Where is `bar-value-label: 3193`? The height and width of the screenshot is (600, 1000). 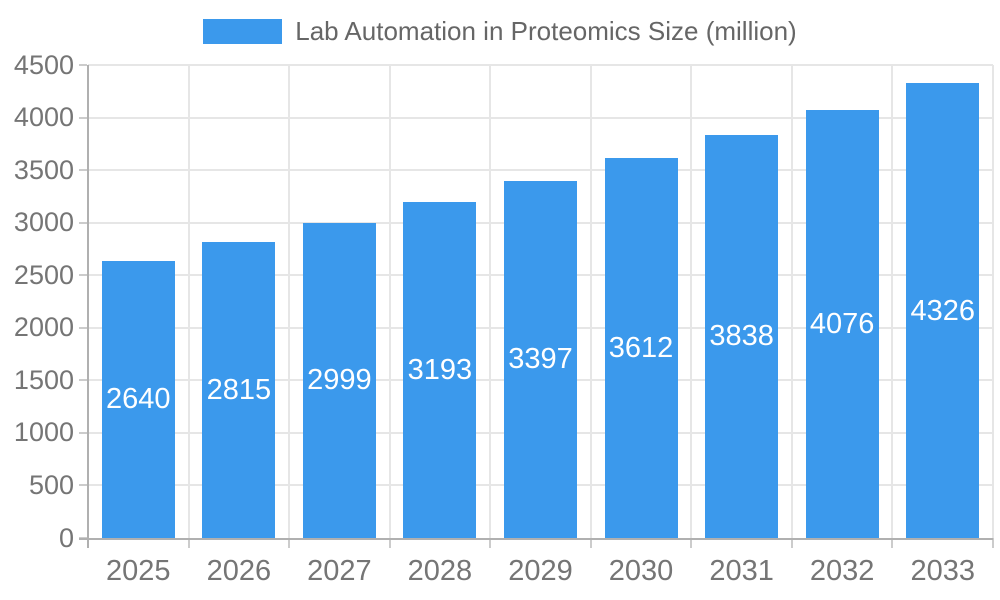
bar-value-label: 3193 is located at coordinates (440, 370).